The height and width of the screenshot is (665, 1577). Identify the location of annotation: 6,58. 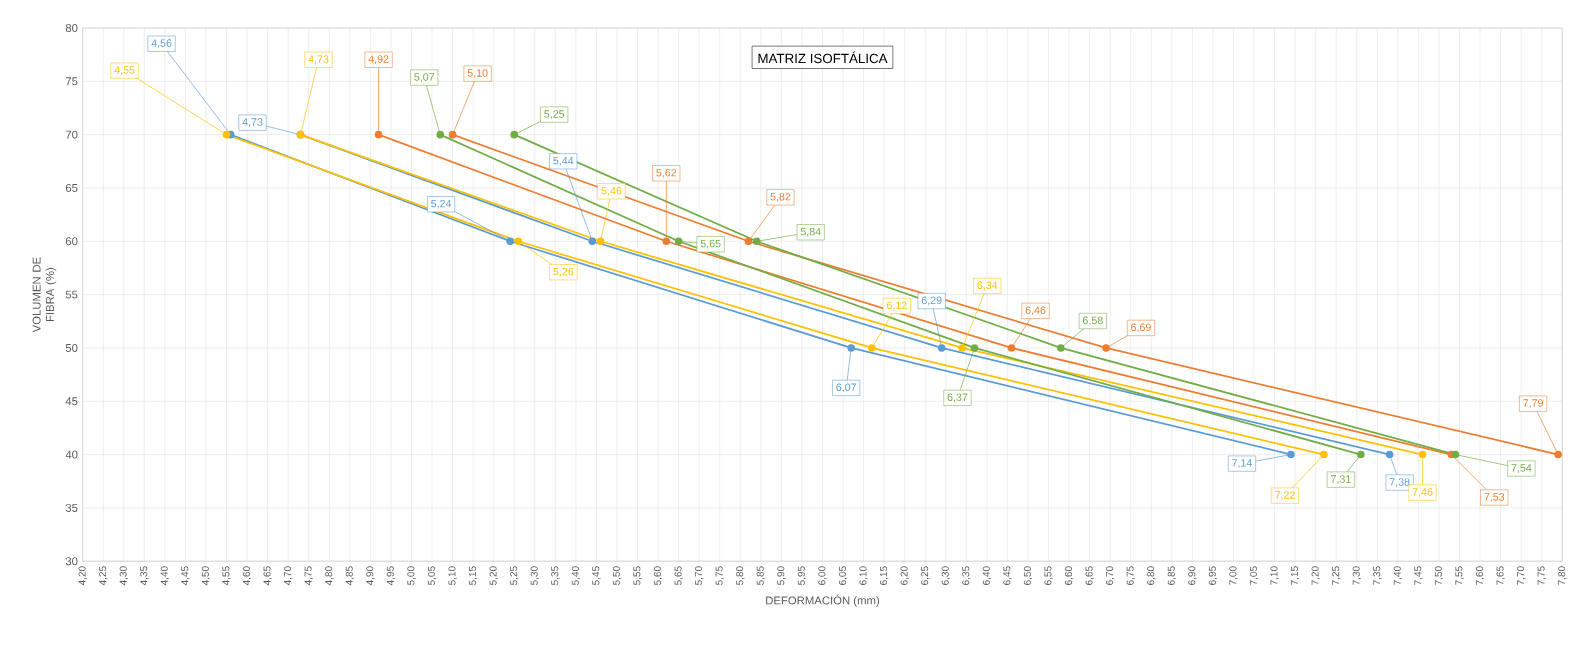
(1093, 321).